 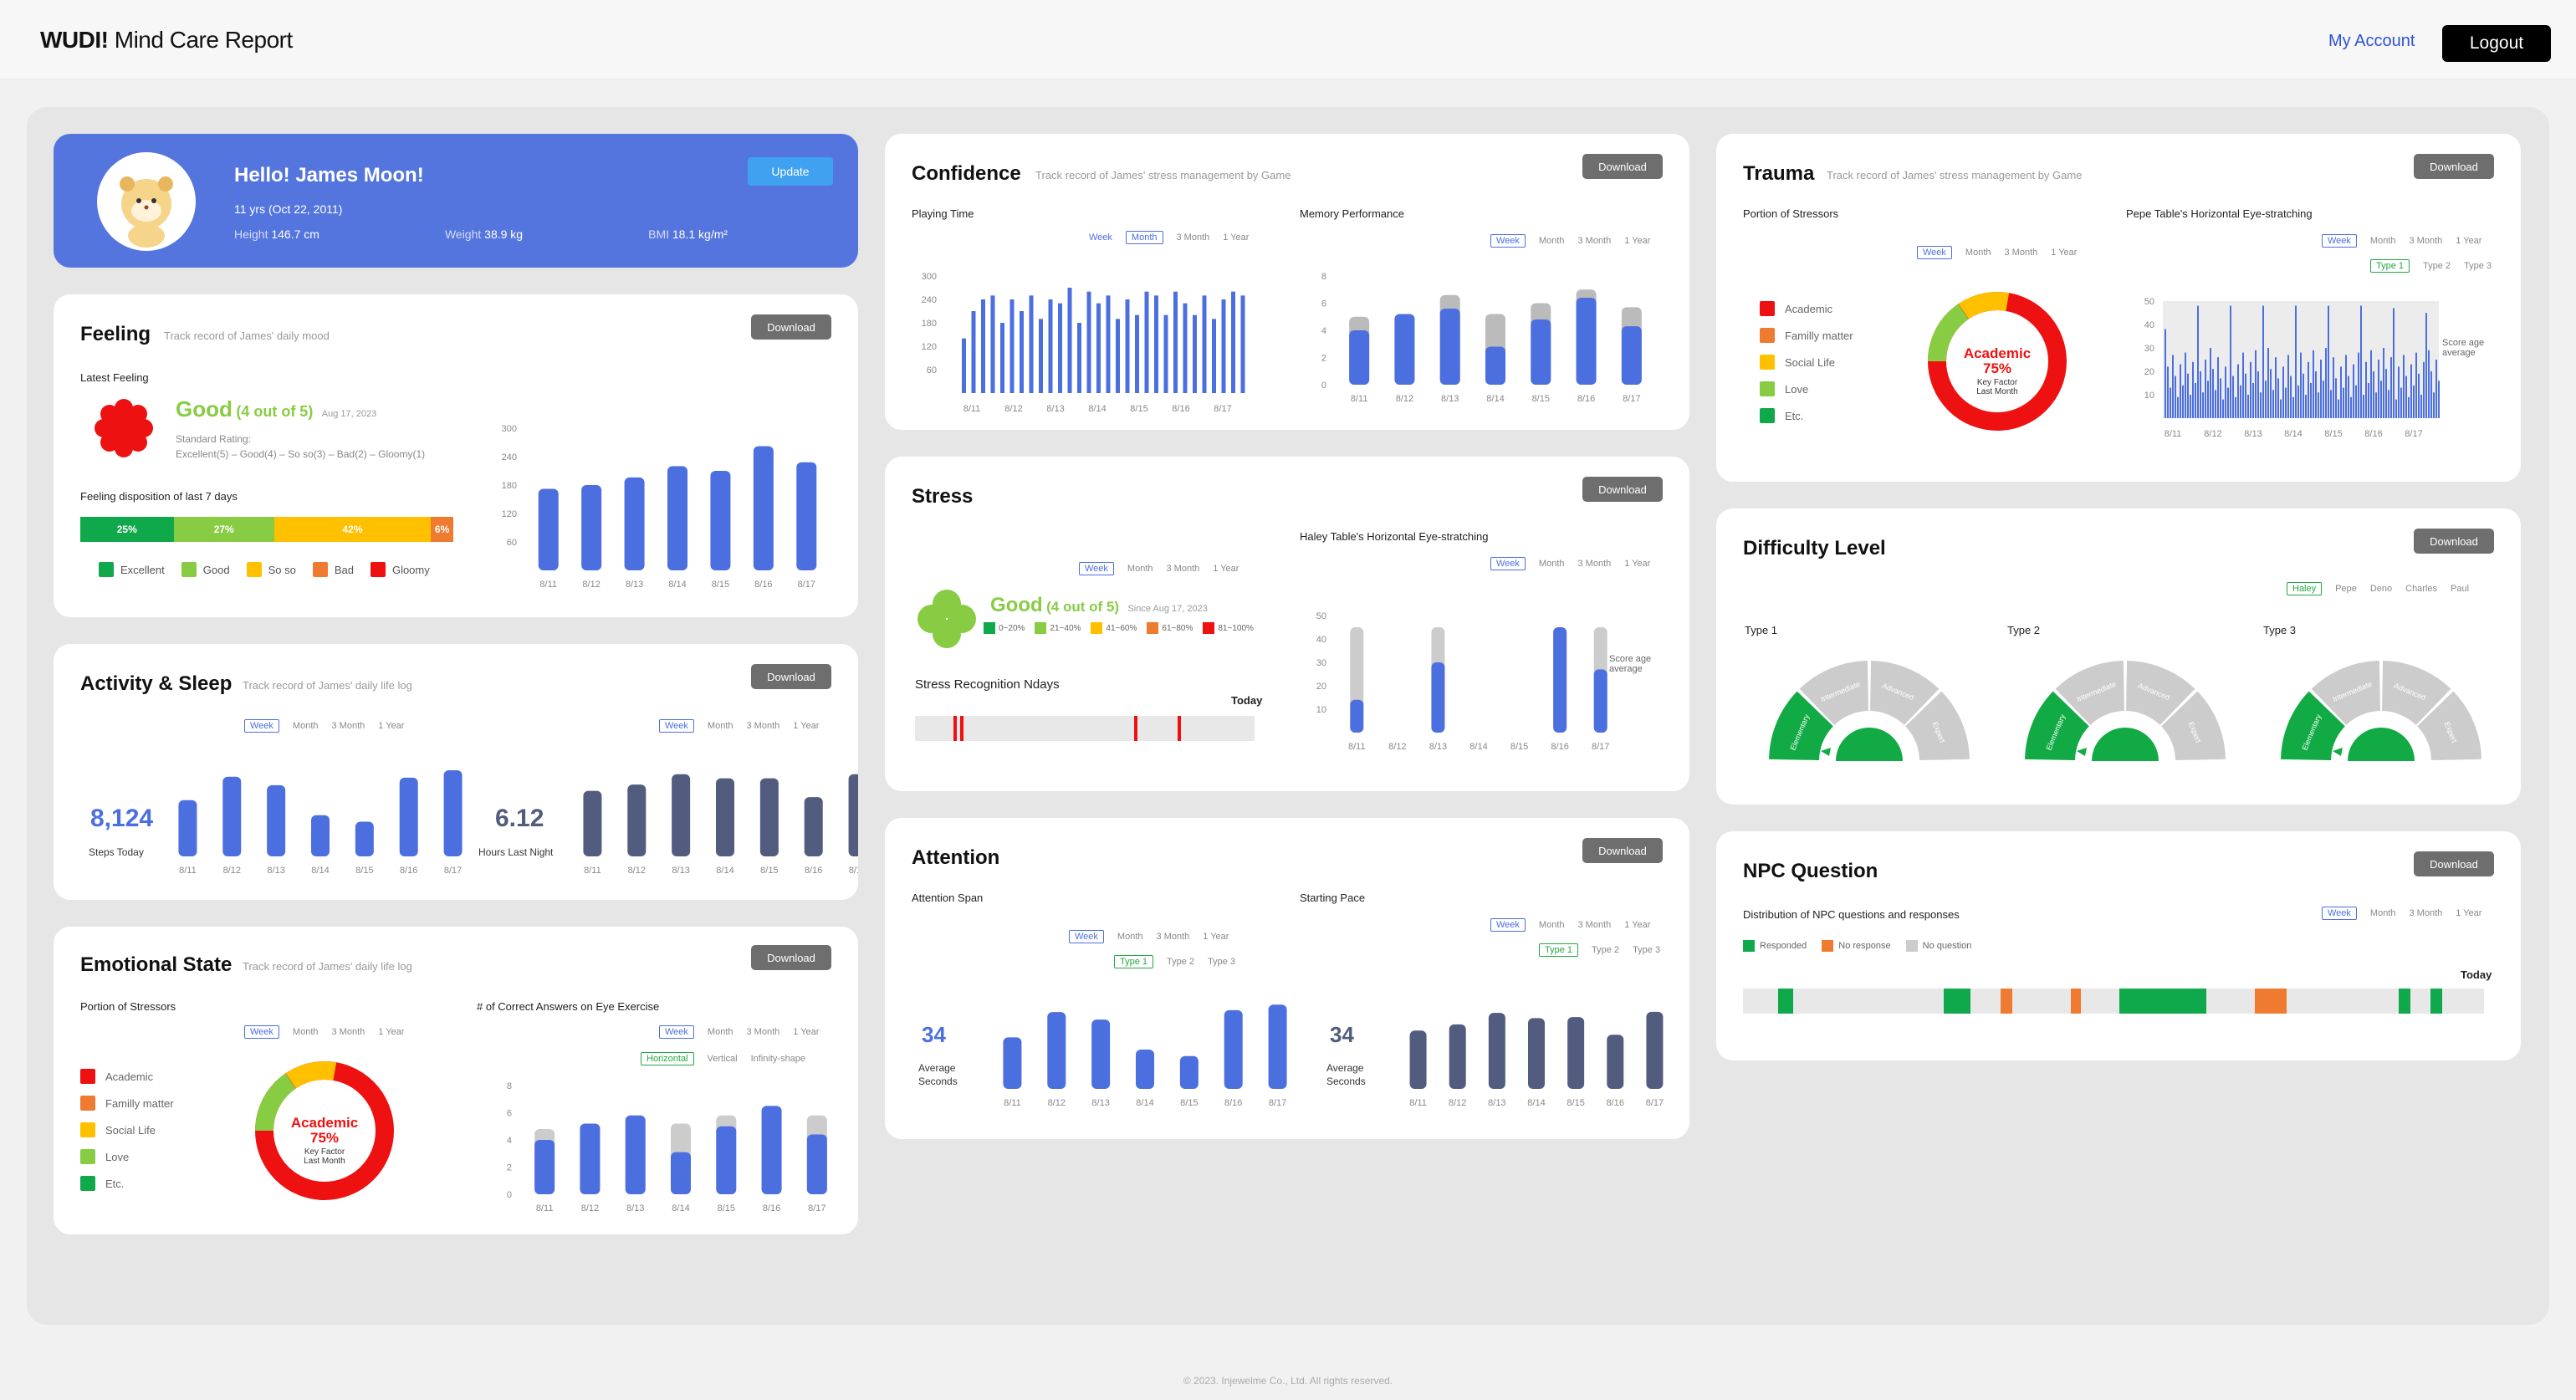 What do you see at coordinates (1463, 682) in the screenshot?
I see `haley-chart: 50 40 30 20 10 8/11 8/12 8/13 8/14 8/15 8/16 8/17` at bounding box center [1463, 682].